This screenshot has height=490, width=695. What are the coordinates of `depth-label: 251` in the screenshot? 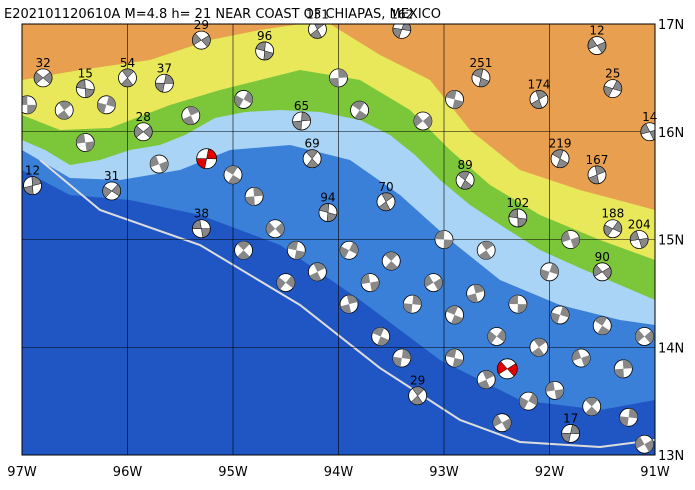 It's located at (480, 63).